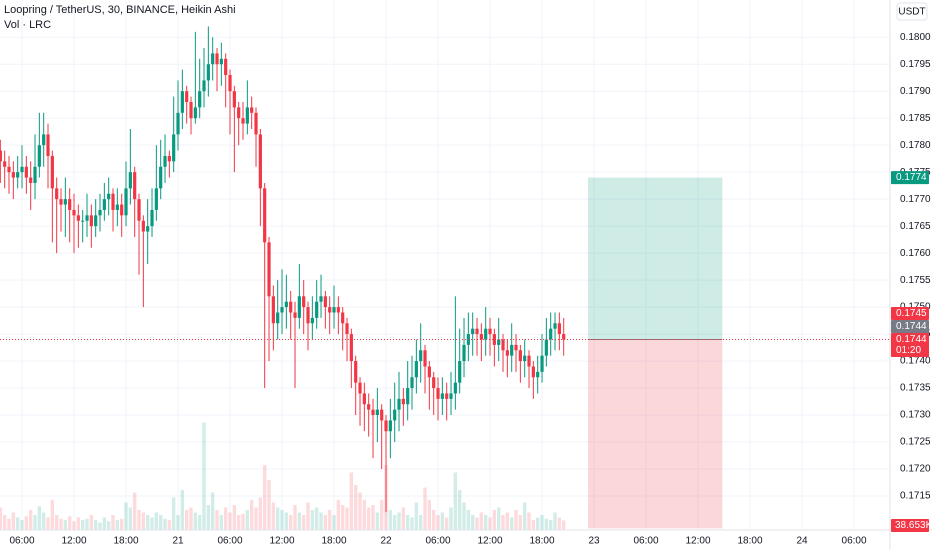 The height and width of the screenshot is (550, 932). What do you see at coordinates (178, 541) in the screenshot?
I see `x-tick-label: 21` at bounding box center [178, 541].